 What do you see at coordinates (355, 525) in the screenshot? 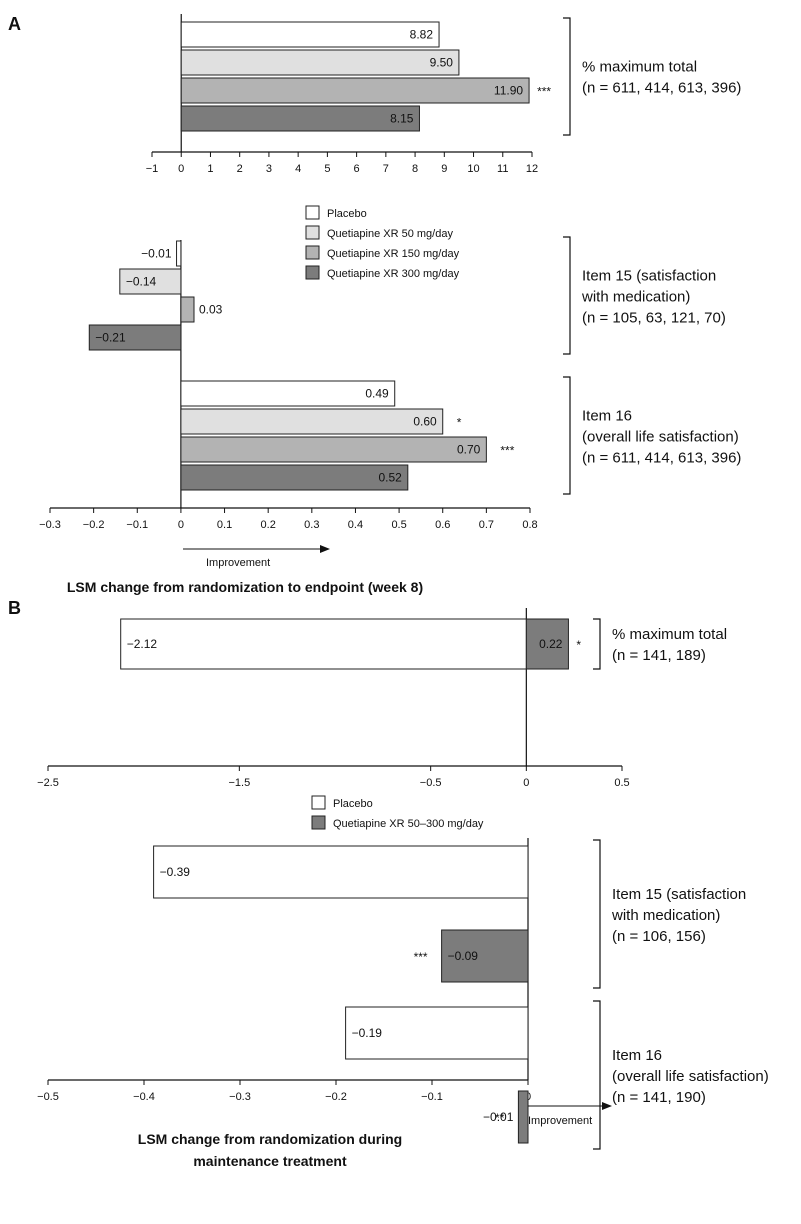
I see `p0-s1-tick-label: 0.4` at bounding box center [355, 525].